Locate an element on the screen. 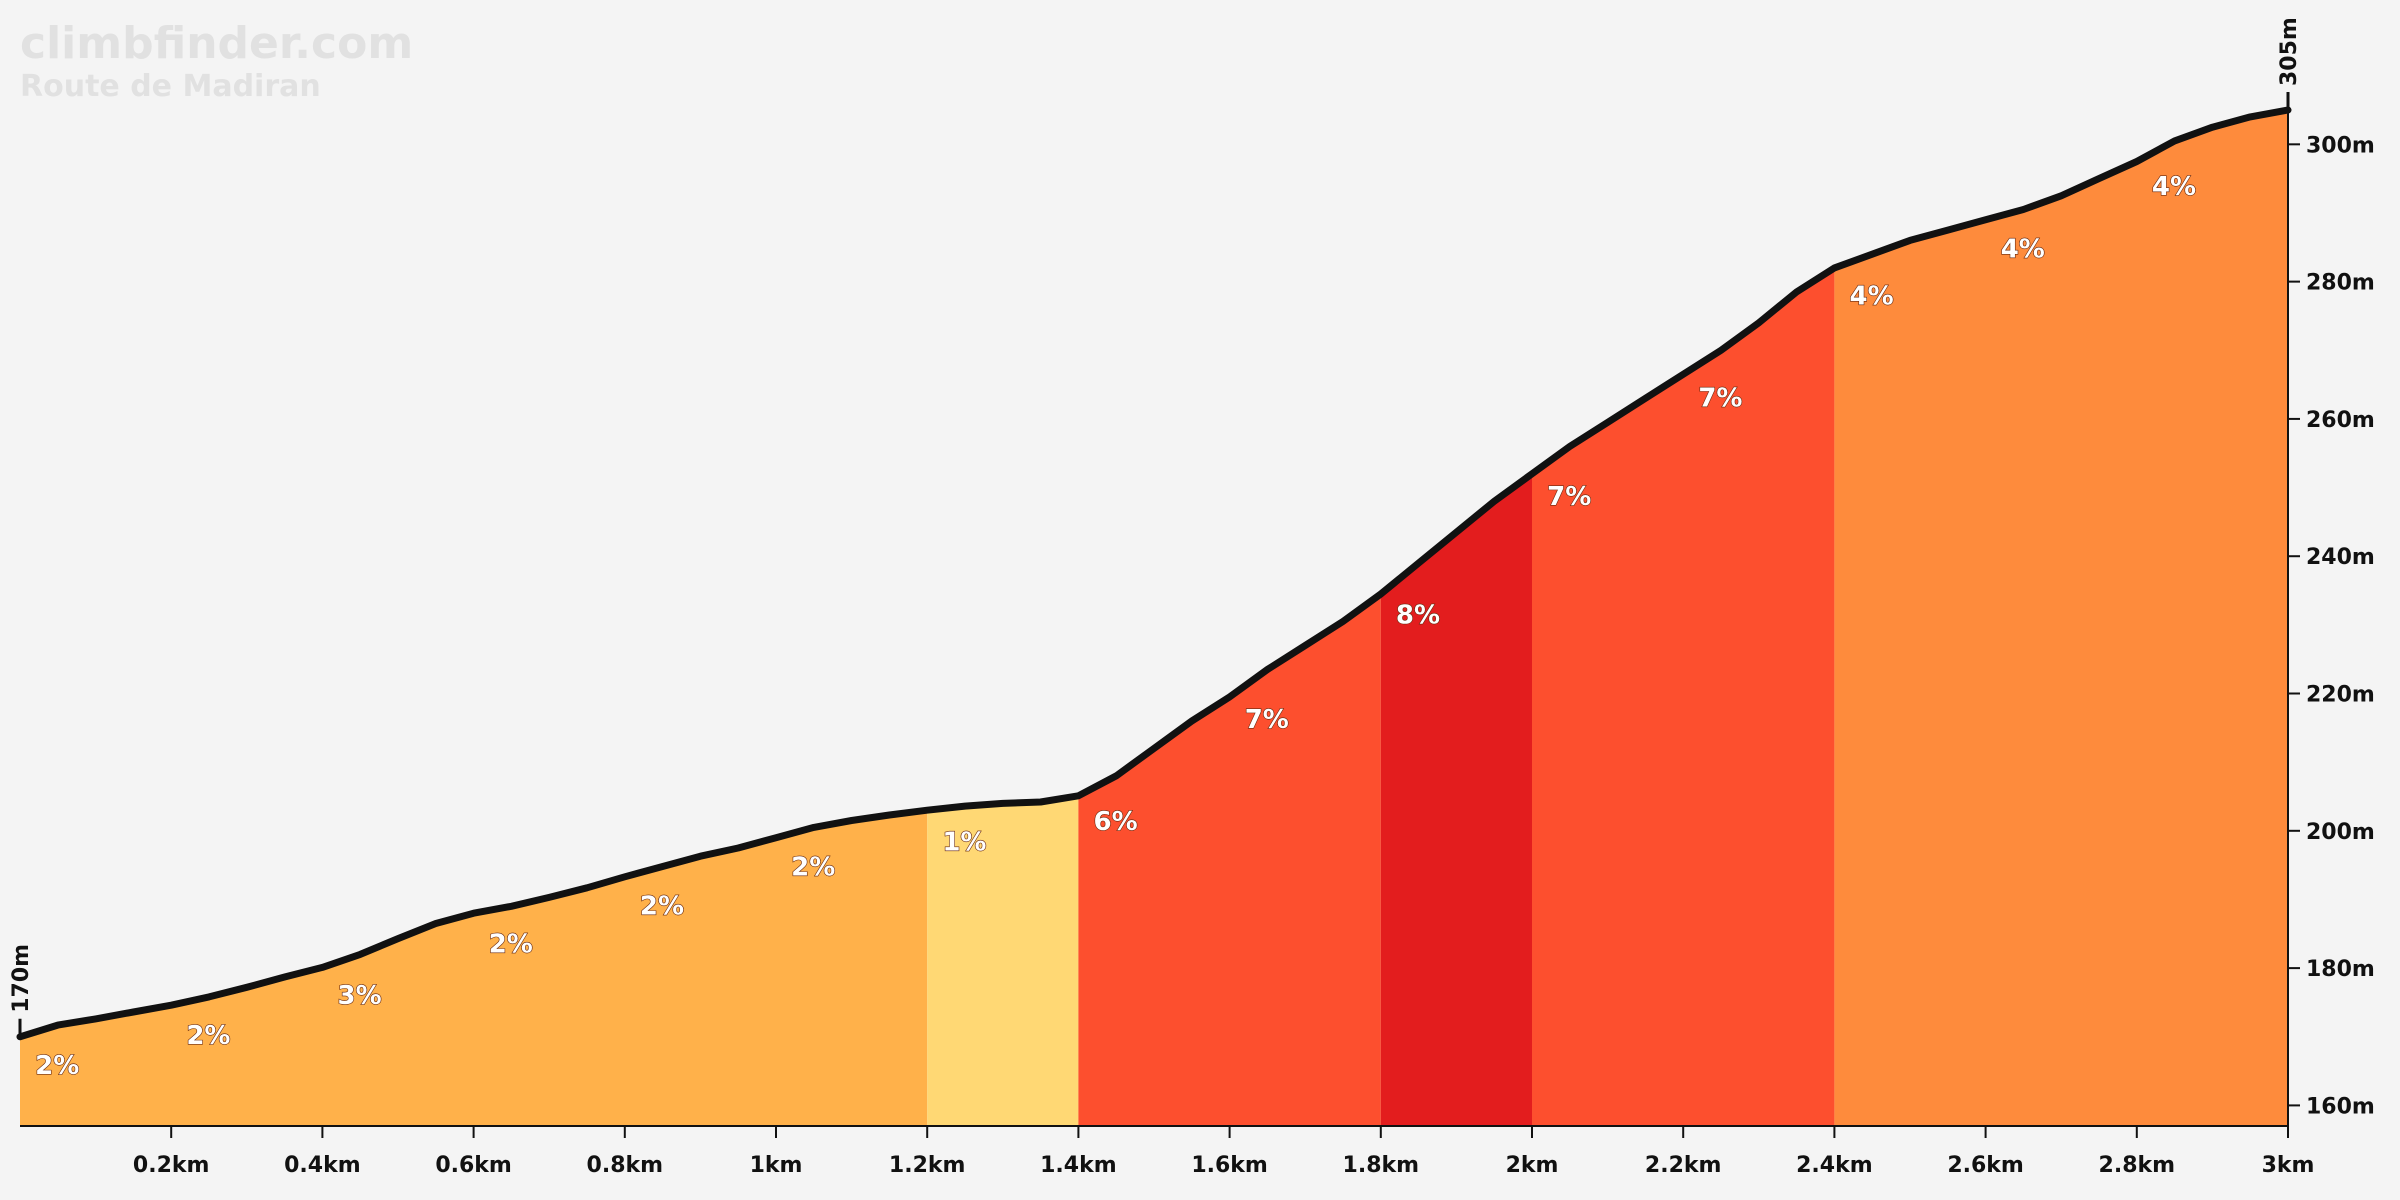 This screenshot has width=2400, height=1200. x-tick-label: 2.2km is located at coordinates (1683, 1165).